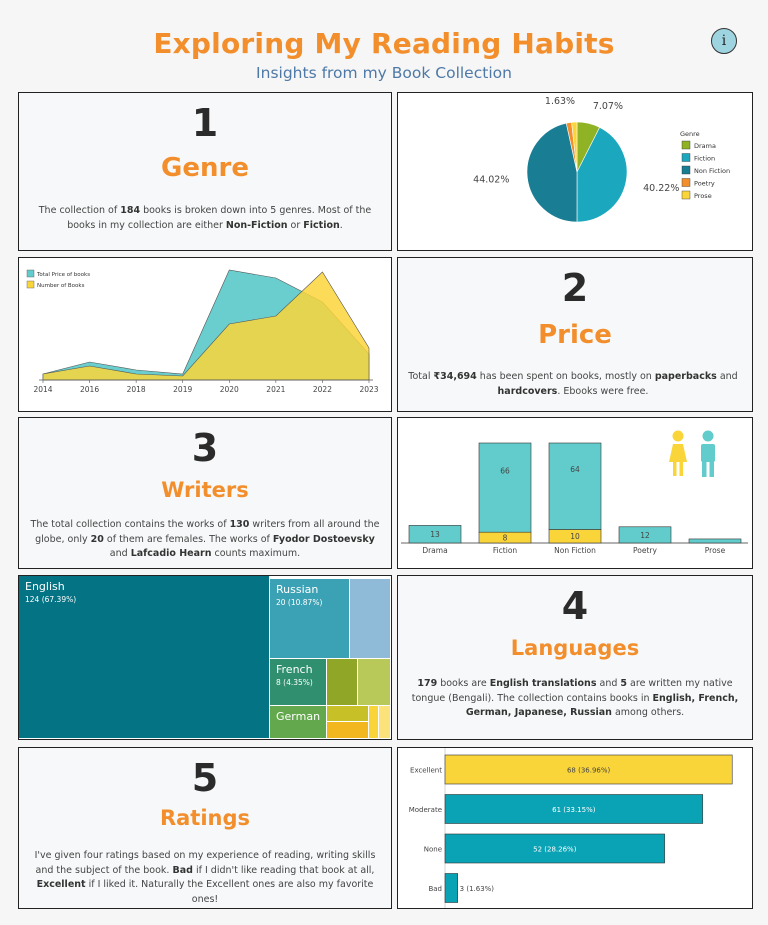 This screenshot has height=925, width=768. What do you see at coordinates (711, 469) in the screenshot?
I see `icon-leg` at bounding box center [711, 469].